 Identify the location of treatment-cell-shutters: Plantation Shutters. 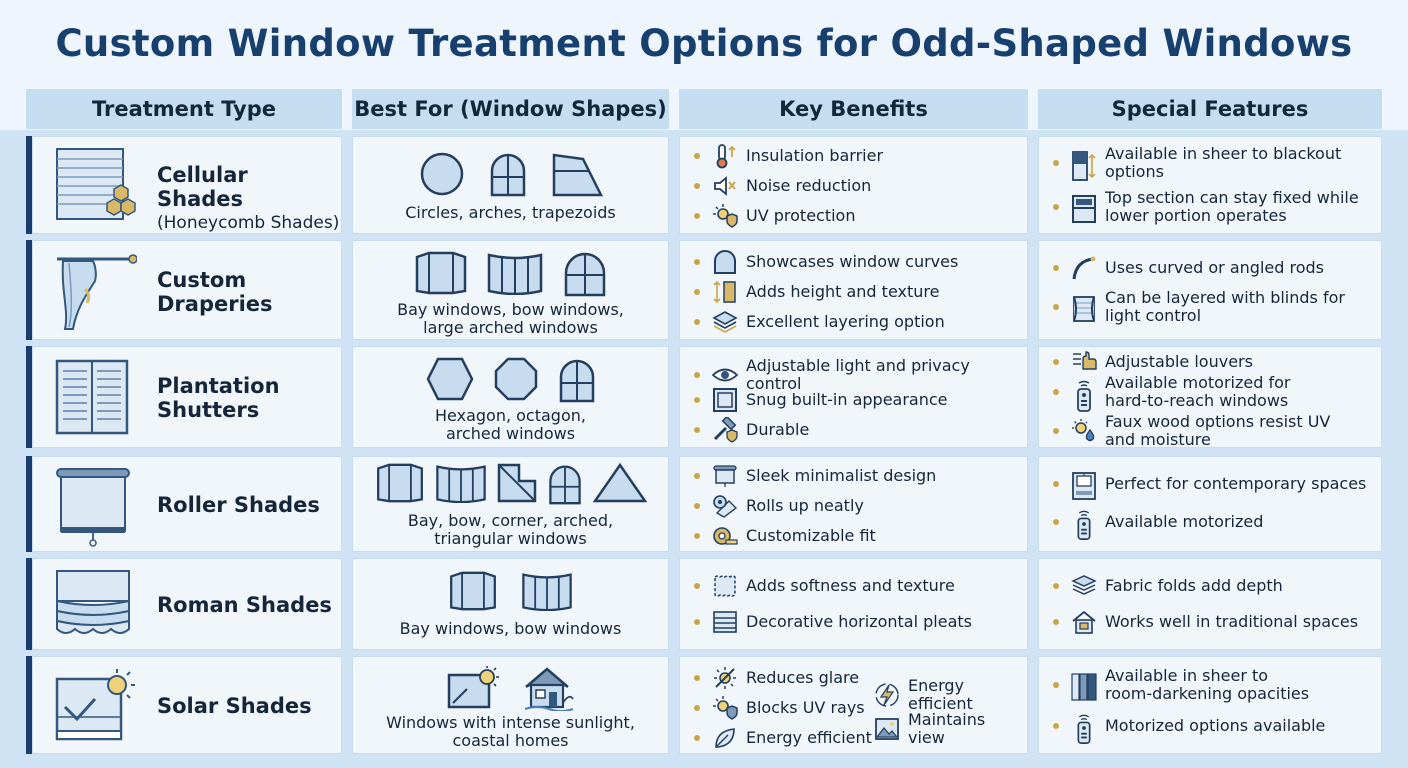
(187, 397).